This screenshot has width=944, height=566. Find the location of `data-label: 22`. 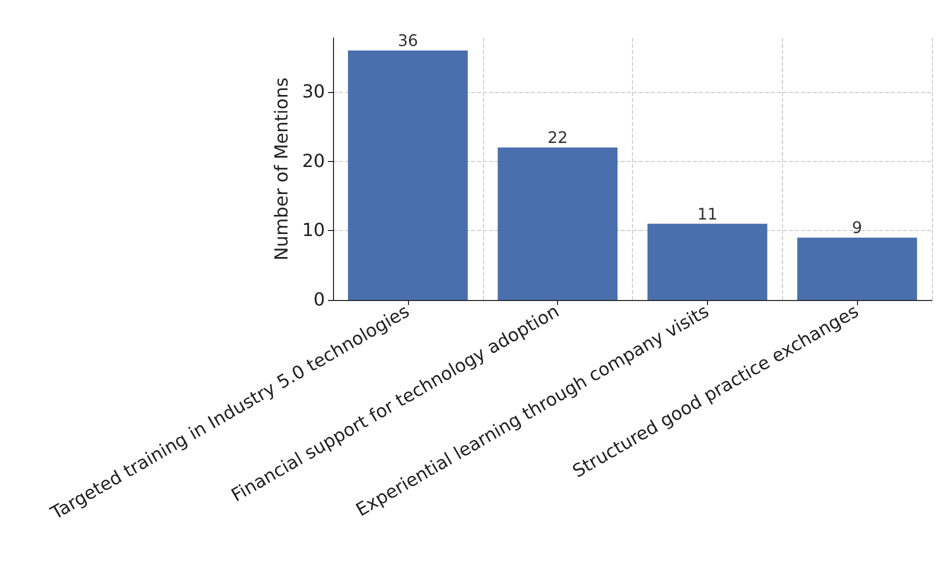

data-label: 22 is located at coordinates (557, 138).